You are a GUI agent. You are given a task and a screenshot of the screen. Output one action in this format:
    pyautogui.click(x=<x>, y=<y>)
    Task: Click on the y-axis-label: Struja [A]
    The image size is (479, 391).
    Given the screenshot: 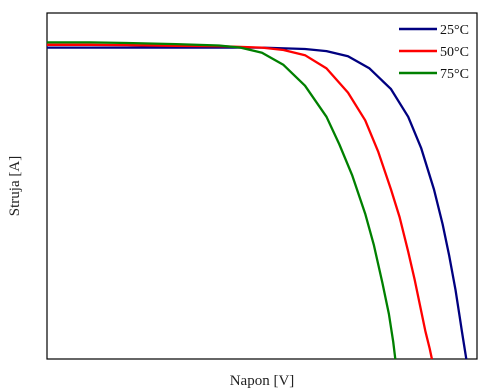 What is the action you would take?
    pyautogui.click(x=15, y=186)
    